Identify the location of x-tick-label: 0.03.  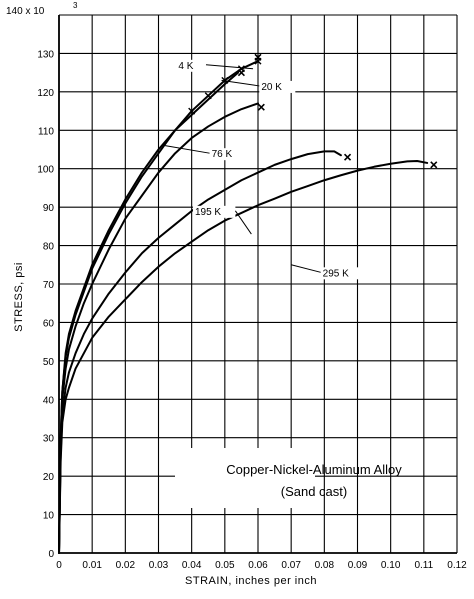
(159, 565).